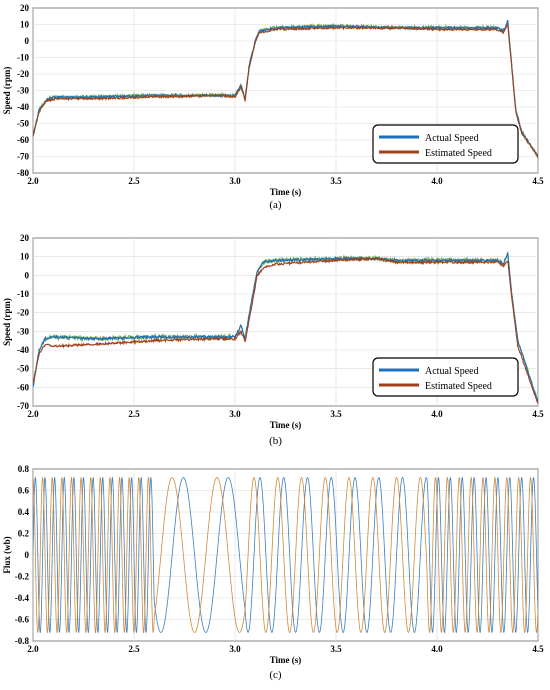 The image size is (550, 690). Describe the element at coordinates (24, 469) in the screenshot. I see `y-tick-label: 0.8` at that location.